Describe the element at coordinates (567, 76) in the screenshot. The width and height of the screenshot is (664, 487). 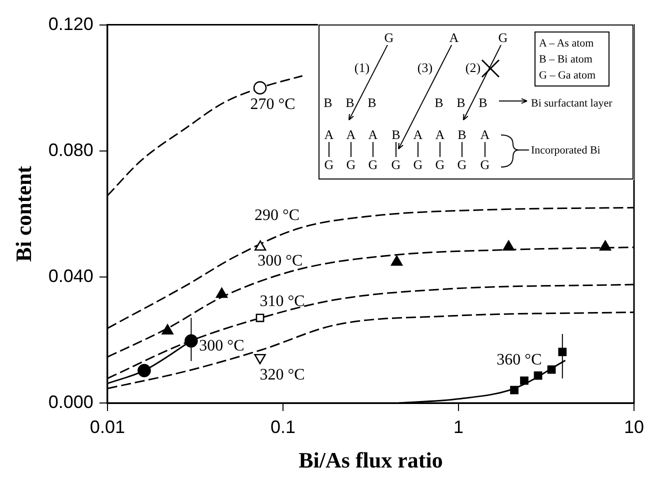
I see `annotation: G – Ga atom` at that location.